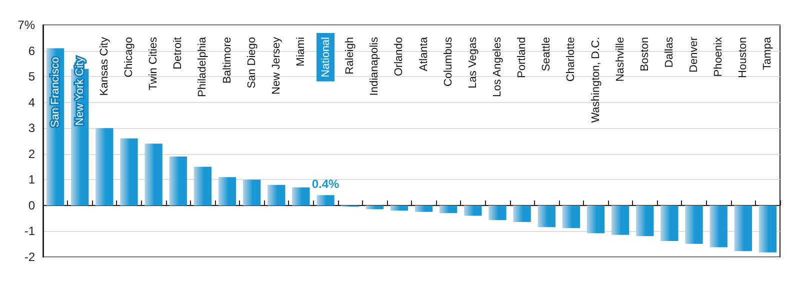  I want to click on x-tick-label: Chicago, so click(128, 57).